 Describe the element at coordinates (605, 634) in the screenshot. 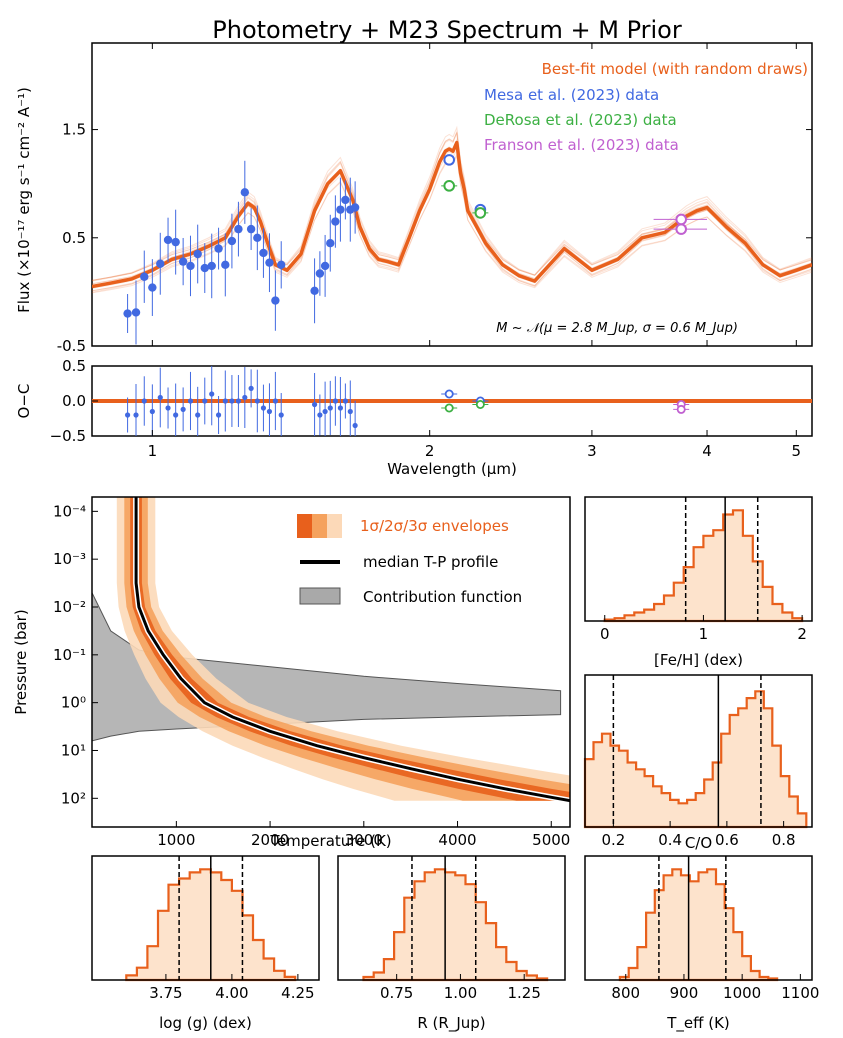

I see `hist_feh-xtick-label: 0` at that location.